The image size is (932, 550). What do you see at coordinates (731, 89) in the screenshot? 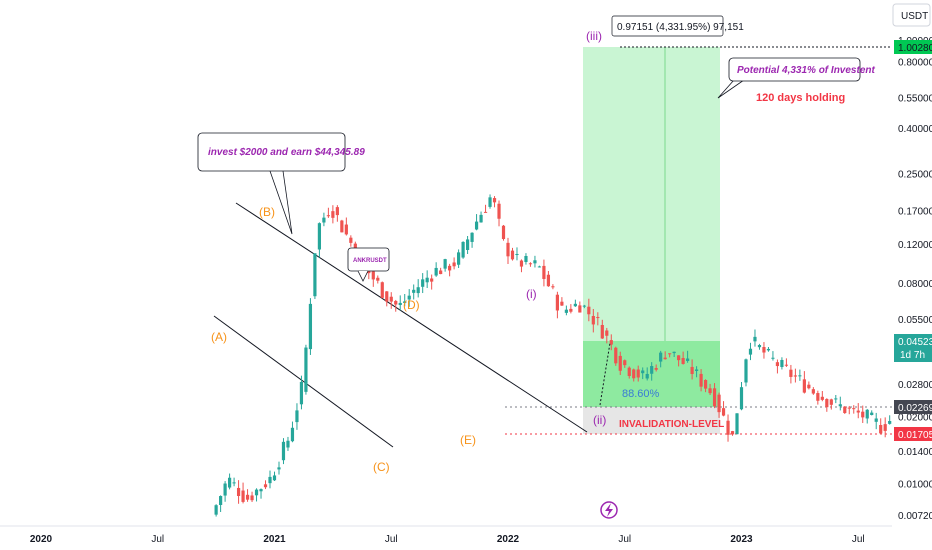
I see `callout-right-pointer` at bounding box center [731, 89].